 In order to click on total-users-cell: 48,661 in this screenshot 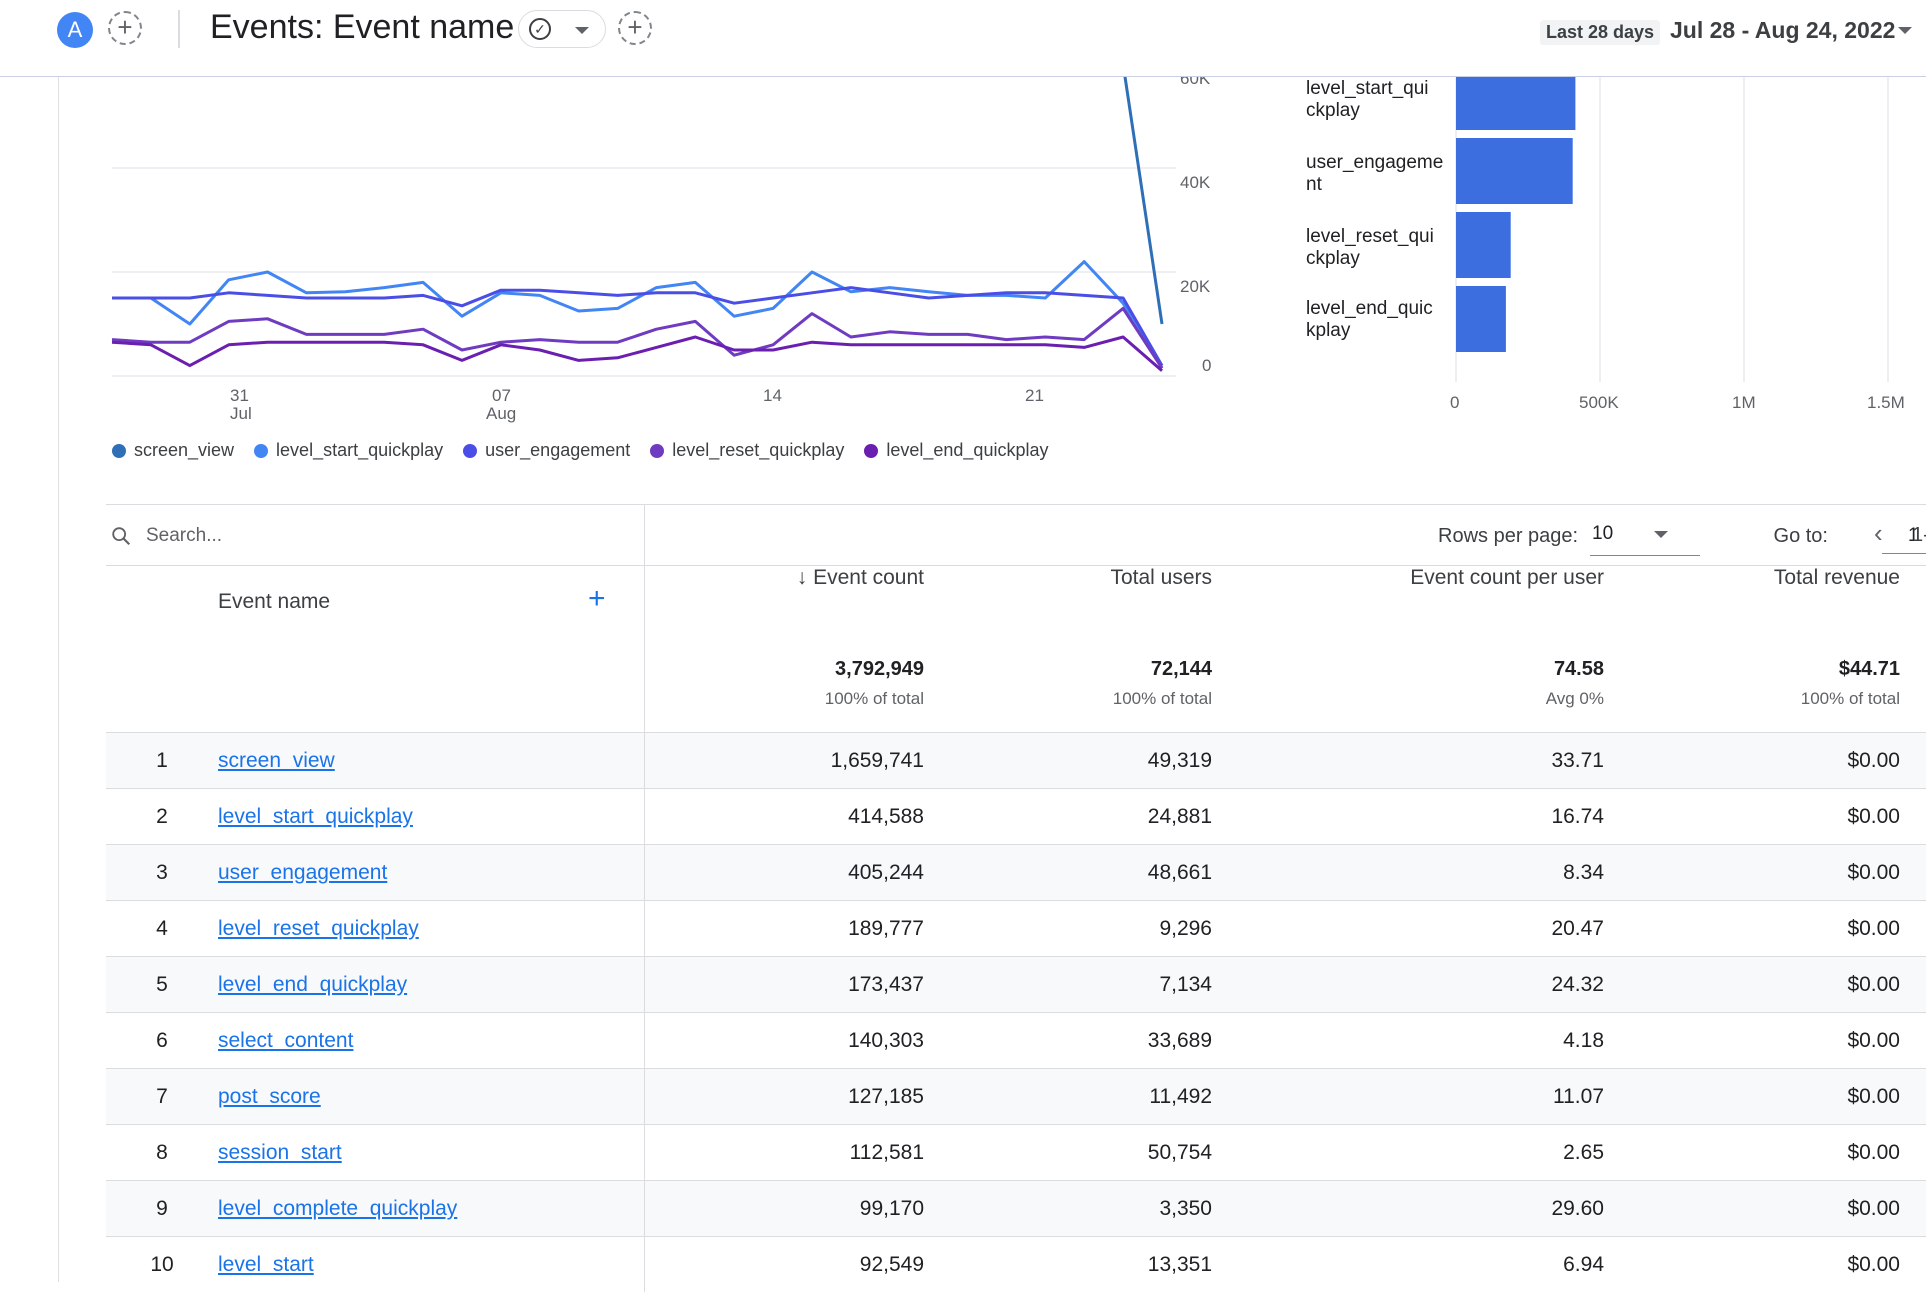, I will do `click(1078, 873)`.